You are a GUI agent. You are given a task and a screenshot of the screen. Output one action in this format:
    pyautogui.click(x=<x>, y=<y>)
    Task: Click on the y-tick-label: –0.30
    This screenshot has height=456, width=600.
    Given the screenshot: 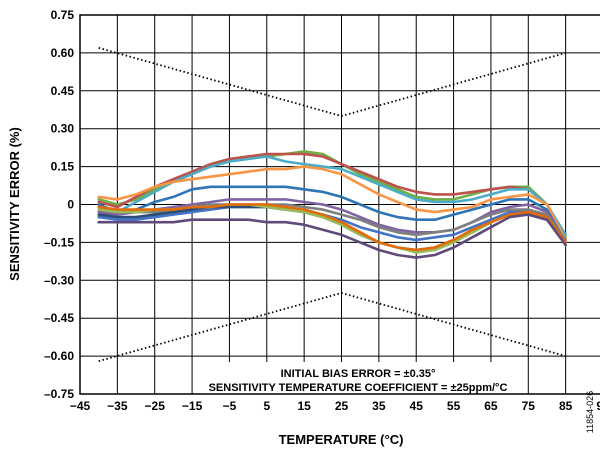 What is the action you would take?
    pyautogui.click(x=59, y=280)
    